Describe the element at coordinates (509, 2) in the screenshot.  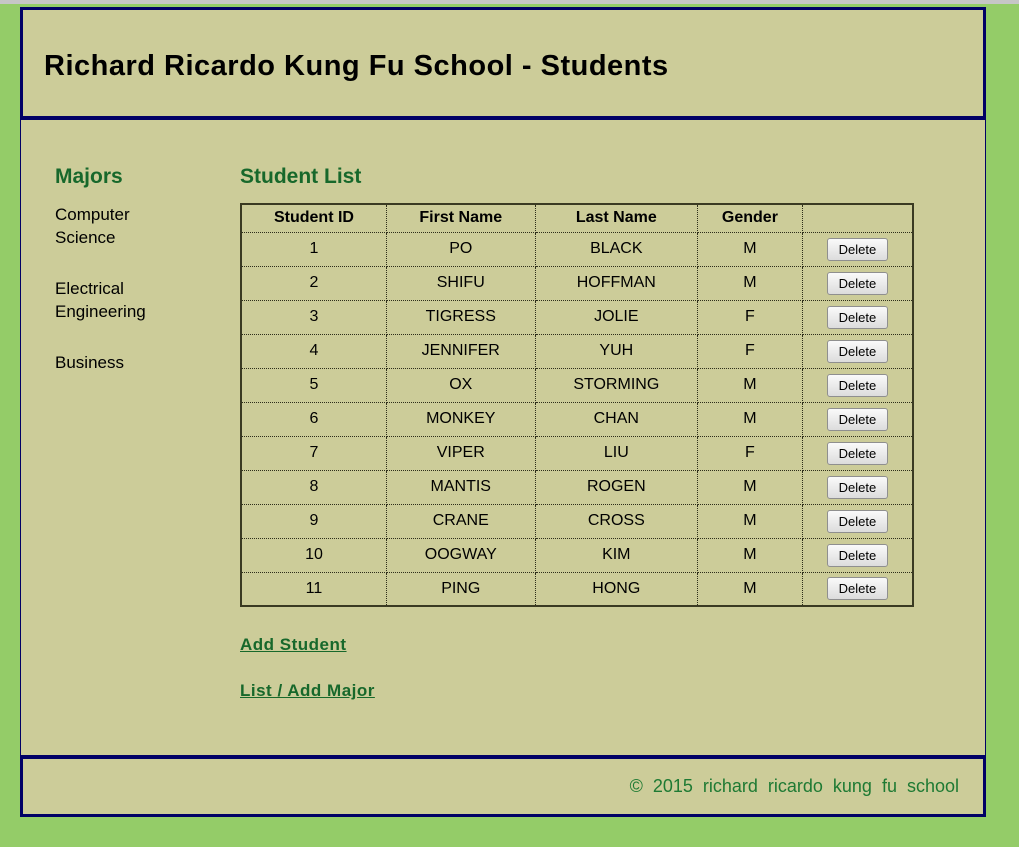
I see `window-top-edge` at that location.